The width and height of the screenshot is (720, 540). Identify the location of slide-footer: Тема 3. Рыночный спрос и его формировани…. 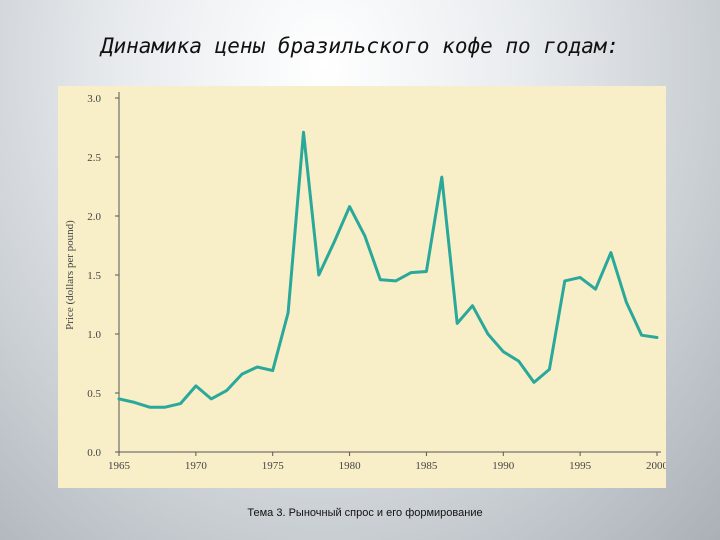
(365, 513).